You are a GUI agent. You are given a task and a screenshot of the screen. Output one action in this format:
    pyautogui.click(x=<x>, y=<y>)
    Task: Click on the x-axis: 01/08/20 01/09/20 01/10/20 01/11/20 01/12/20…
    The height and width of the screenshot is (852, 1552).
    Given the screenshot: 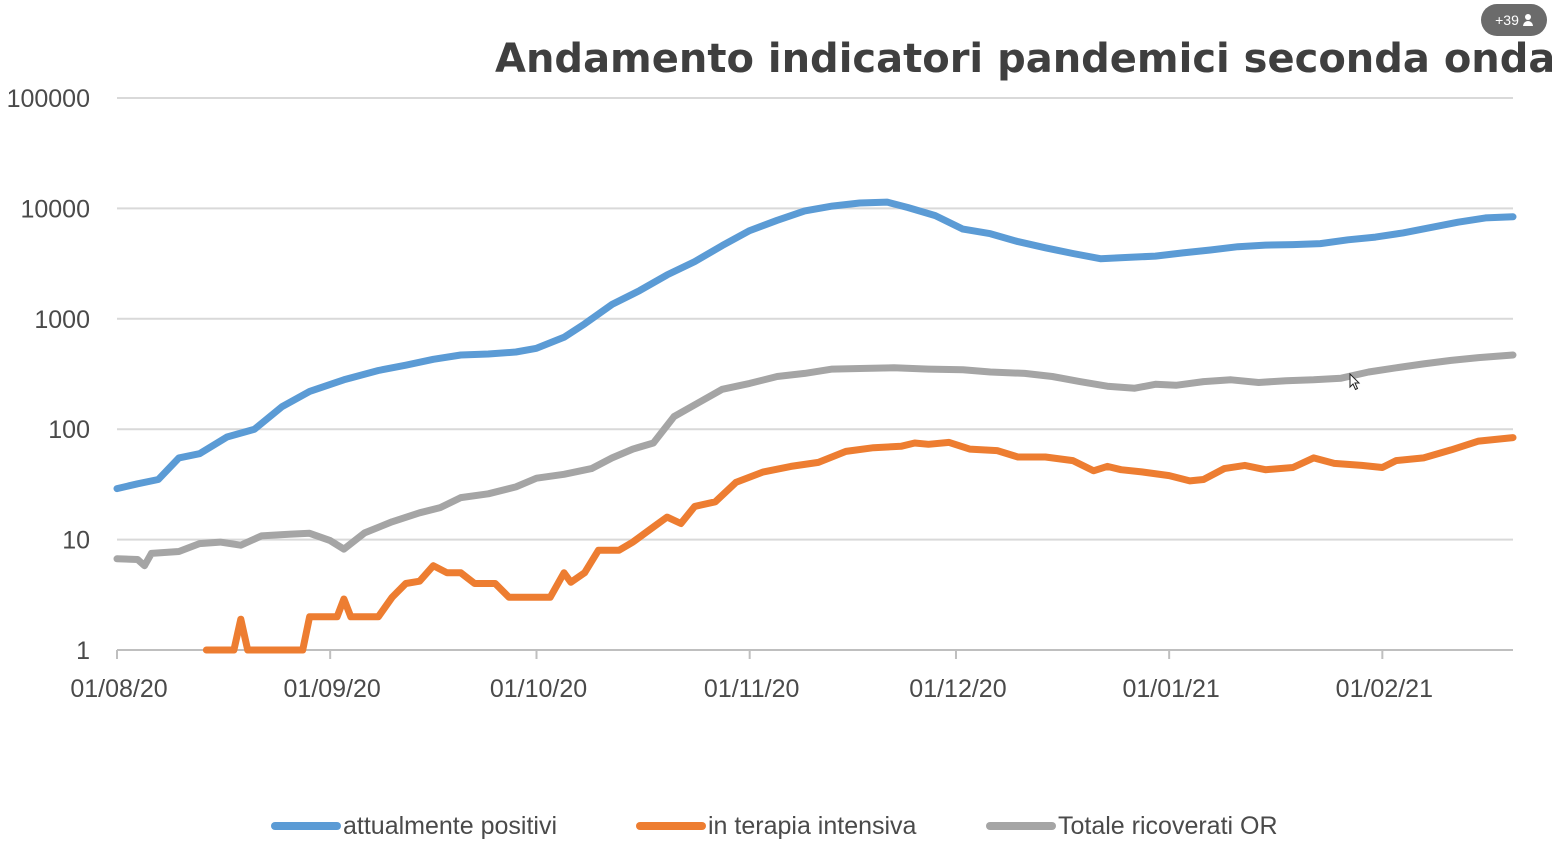 What is the action you would take?
    pyautogui.click(x=791, y=676)
    